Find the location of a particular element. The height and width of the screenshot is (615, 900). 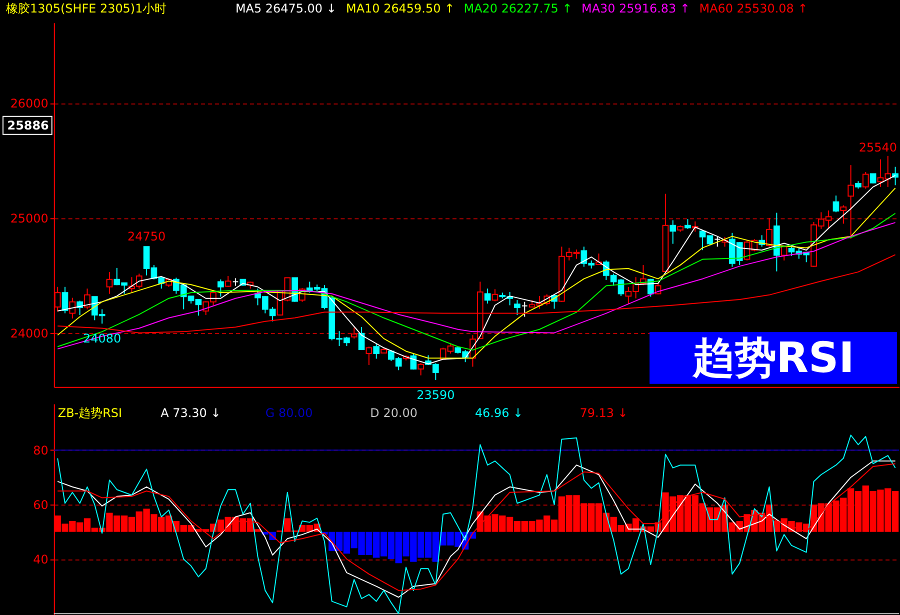

text: A 73.30 ↓ is located at coordinates (190, 413).